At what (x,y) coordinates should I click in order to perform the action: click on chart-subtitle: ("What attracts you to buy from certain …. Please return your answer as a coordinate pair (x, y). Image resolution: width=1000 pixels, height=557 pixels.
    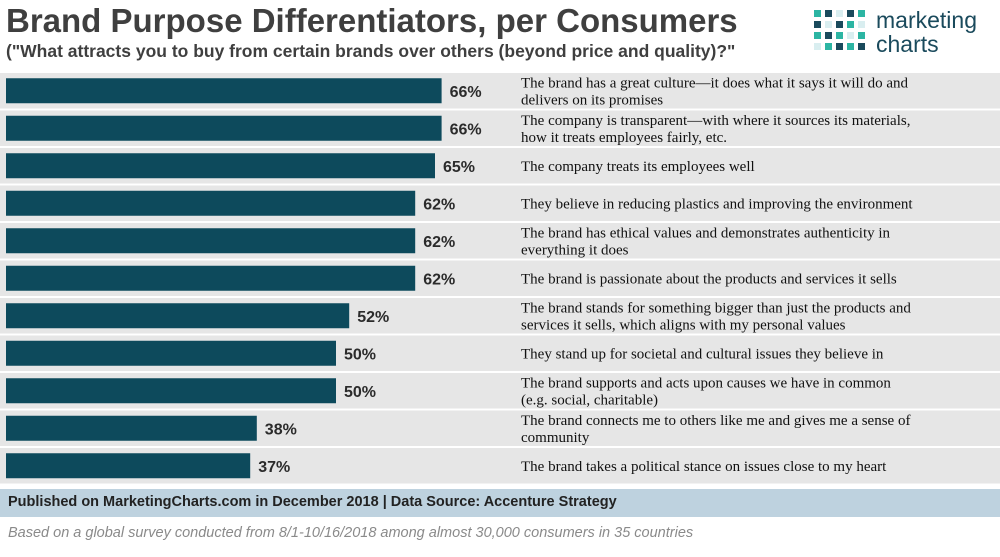
    Looking at the image, I should click on (371, 51).